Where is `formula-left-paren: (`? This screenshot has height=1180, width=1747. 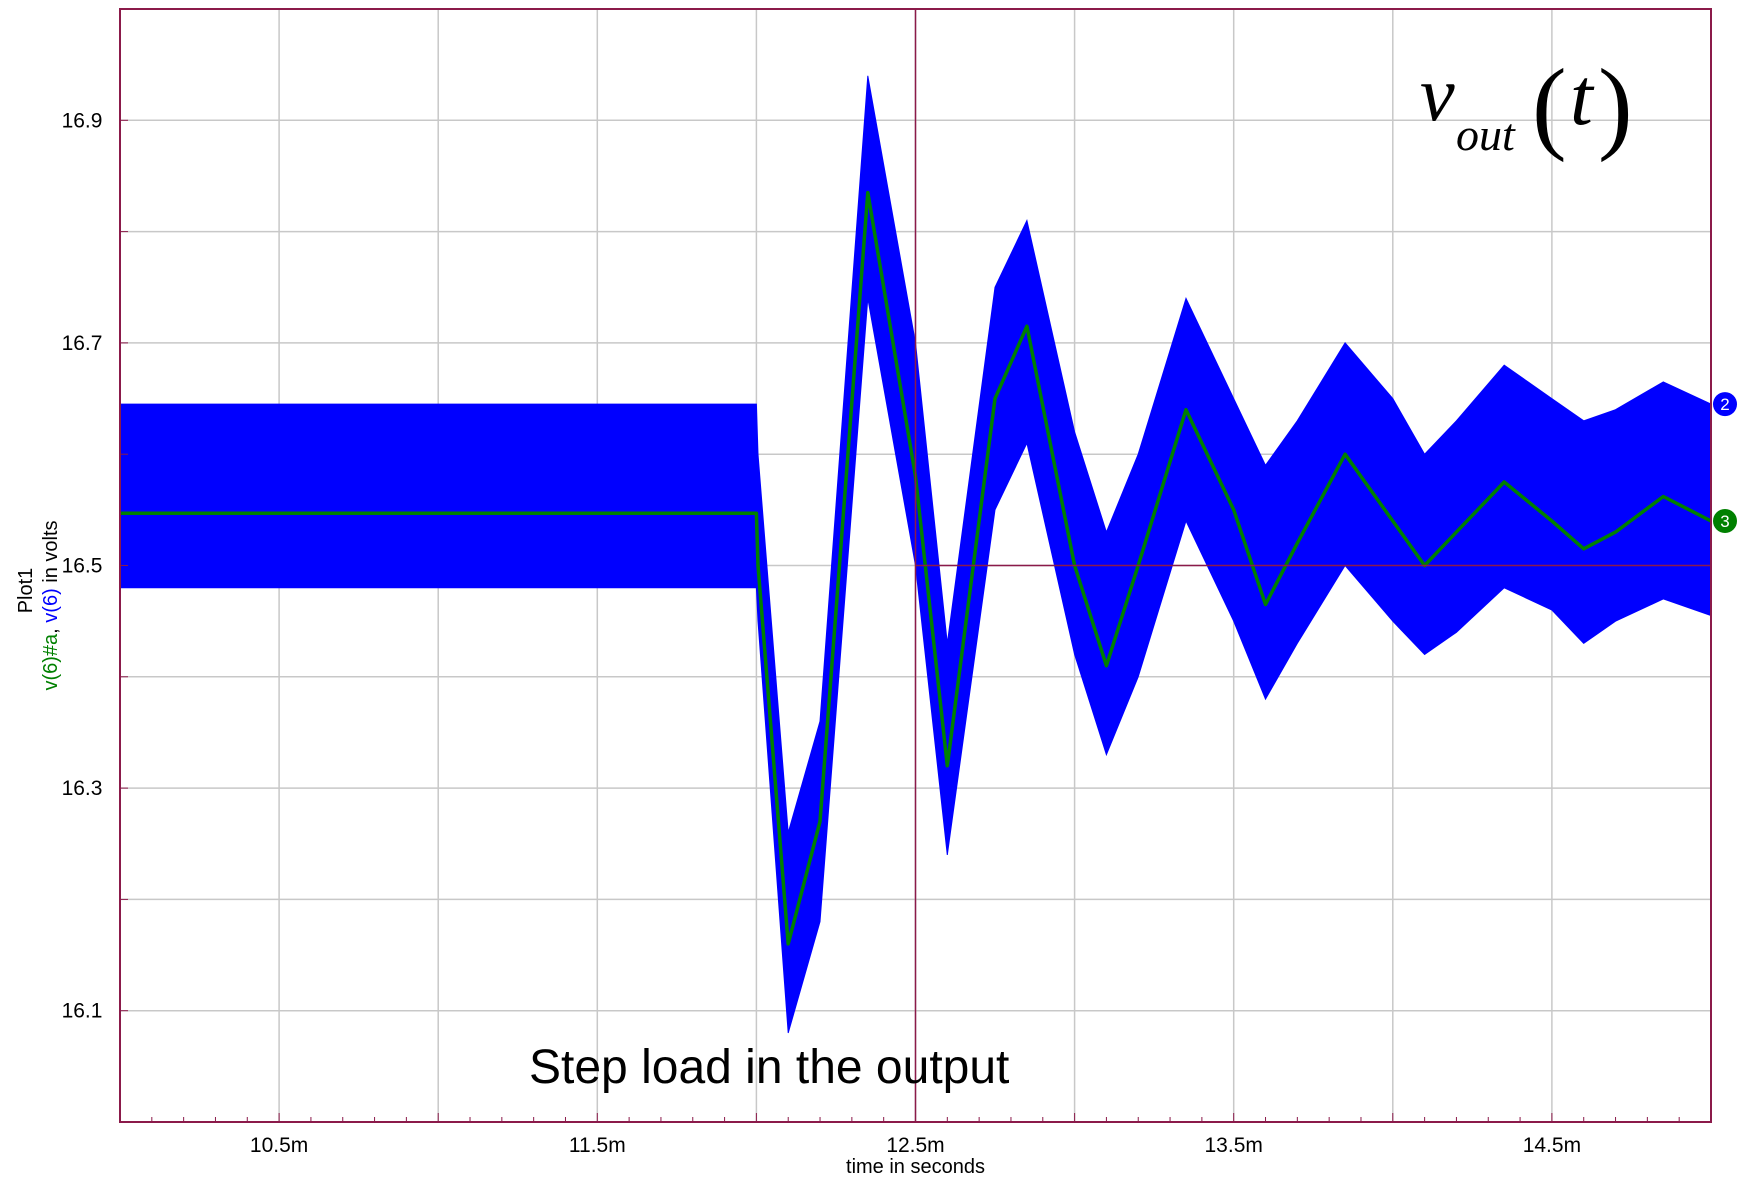 formula-left-paren: ( is located at coordinates (1549, 105).